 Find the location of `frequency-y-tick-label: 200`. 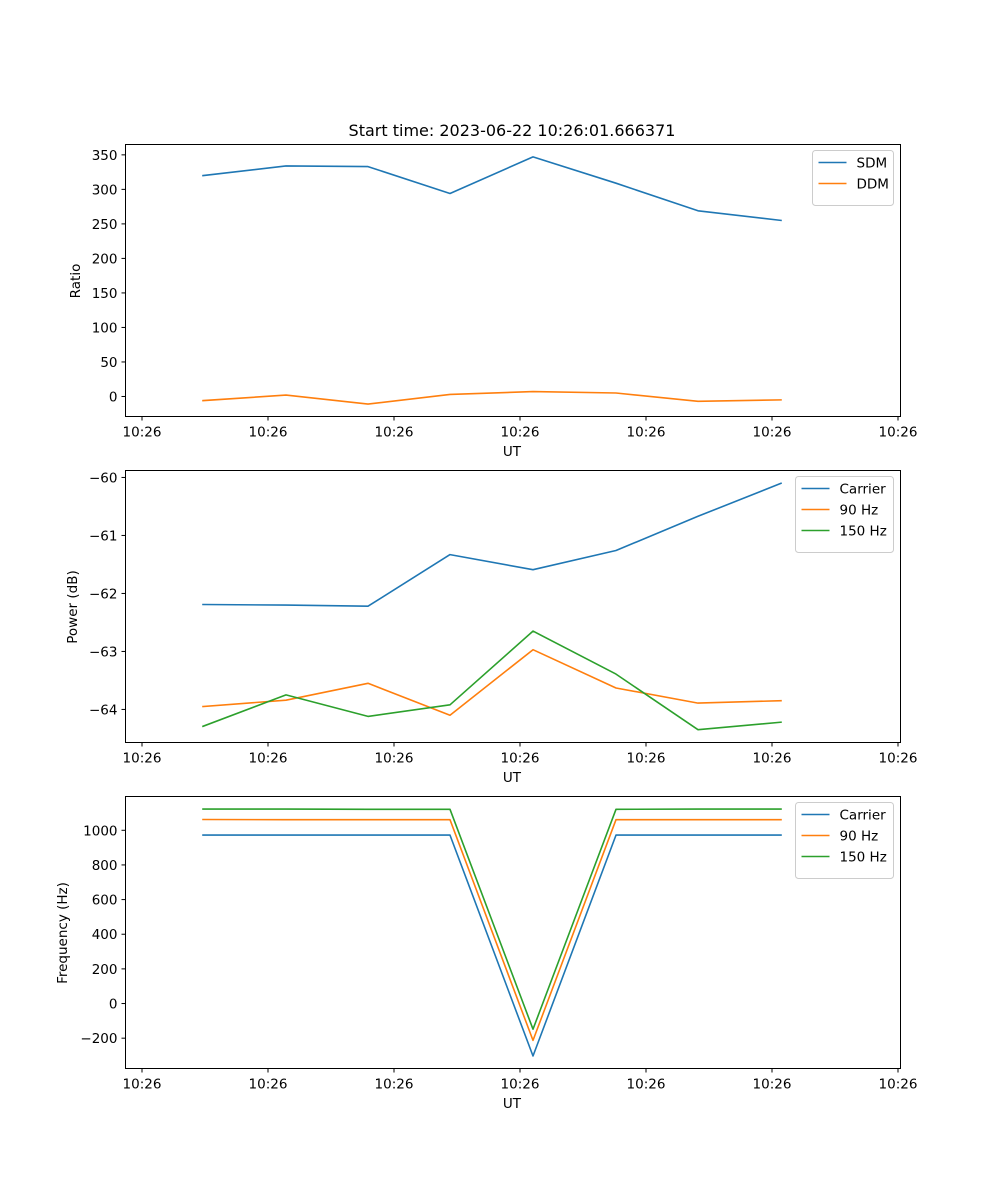

frequency-y-tick-label: 200 is located at coordinates (105, 970).